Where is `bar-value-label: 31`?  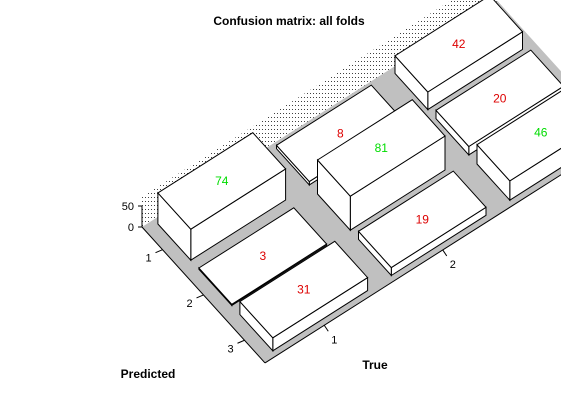 bar-value-label: 31 is located at coordinates (304, 290).